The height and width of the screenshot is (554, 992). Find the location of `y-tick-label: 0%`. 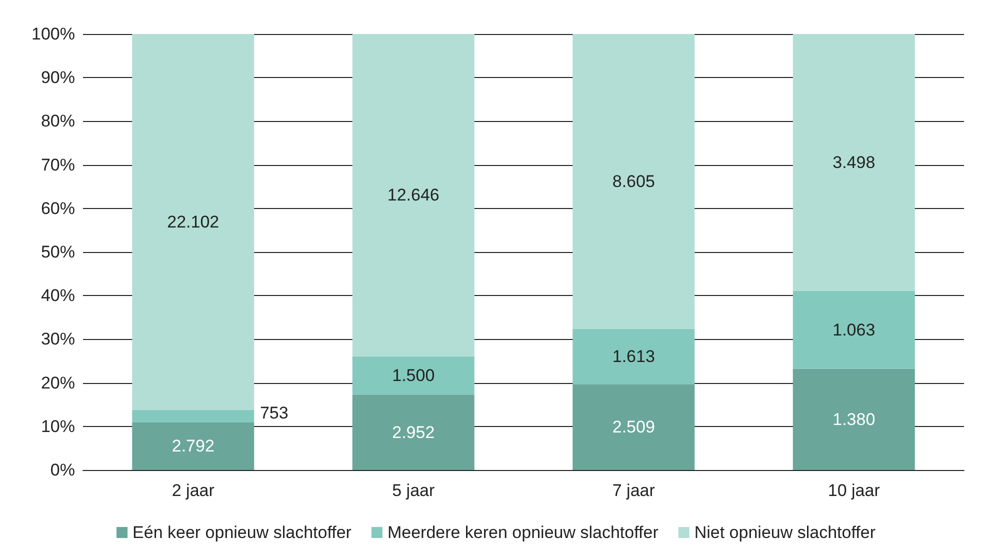

y-tick-label: 0% is located at coordinates (62, 470).